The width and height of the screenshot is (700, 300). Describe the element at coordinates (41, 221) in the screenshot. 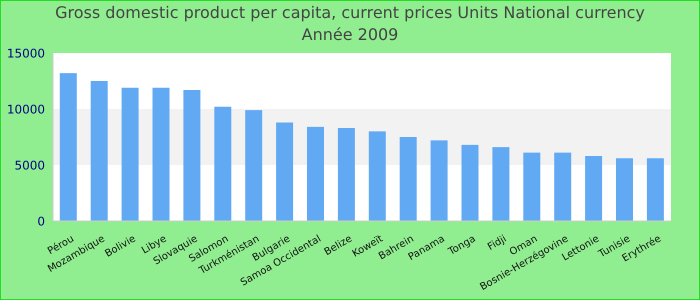

I see `y-tick-label: 0` at that location.